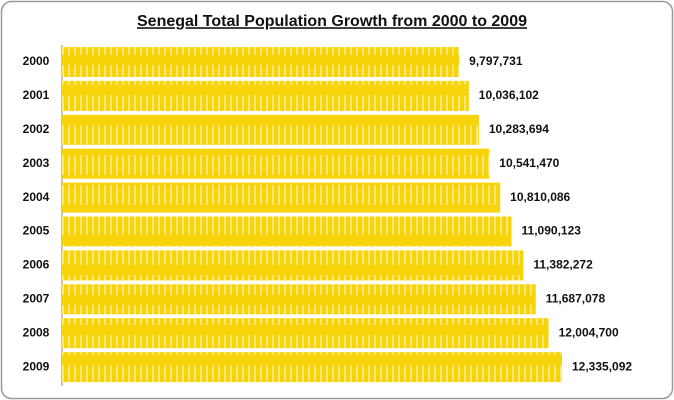  Describe the element at coordinates (36, 163) in the screenshot. I see `y-tick-label: 2003` at that location.